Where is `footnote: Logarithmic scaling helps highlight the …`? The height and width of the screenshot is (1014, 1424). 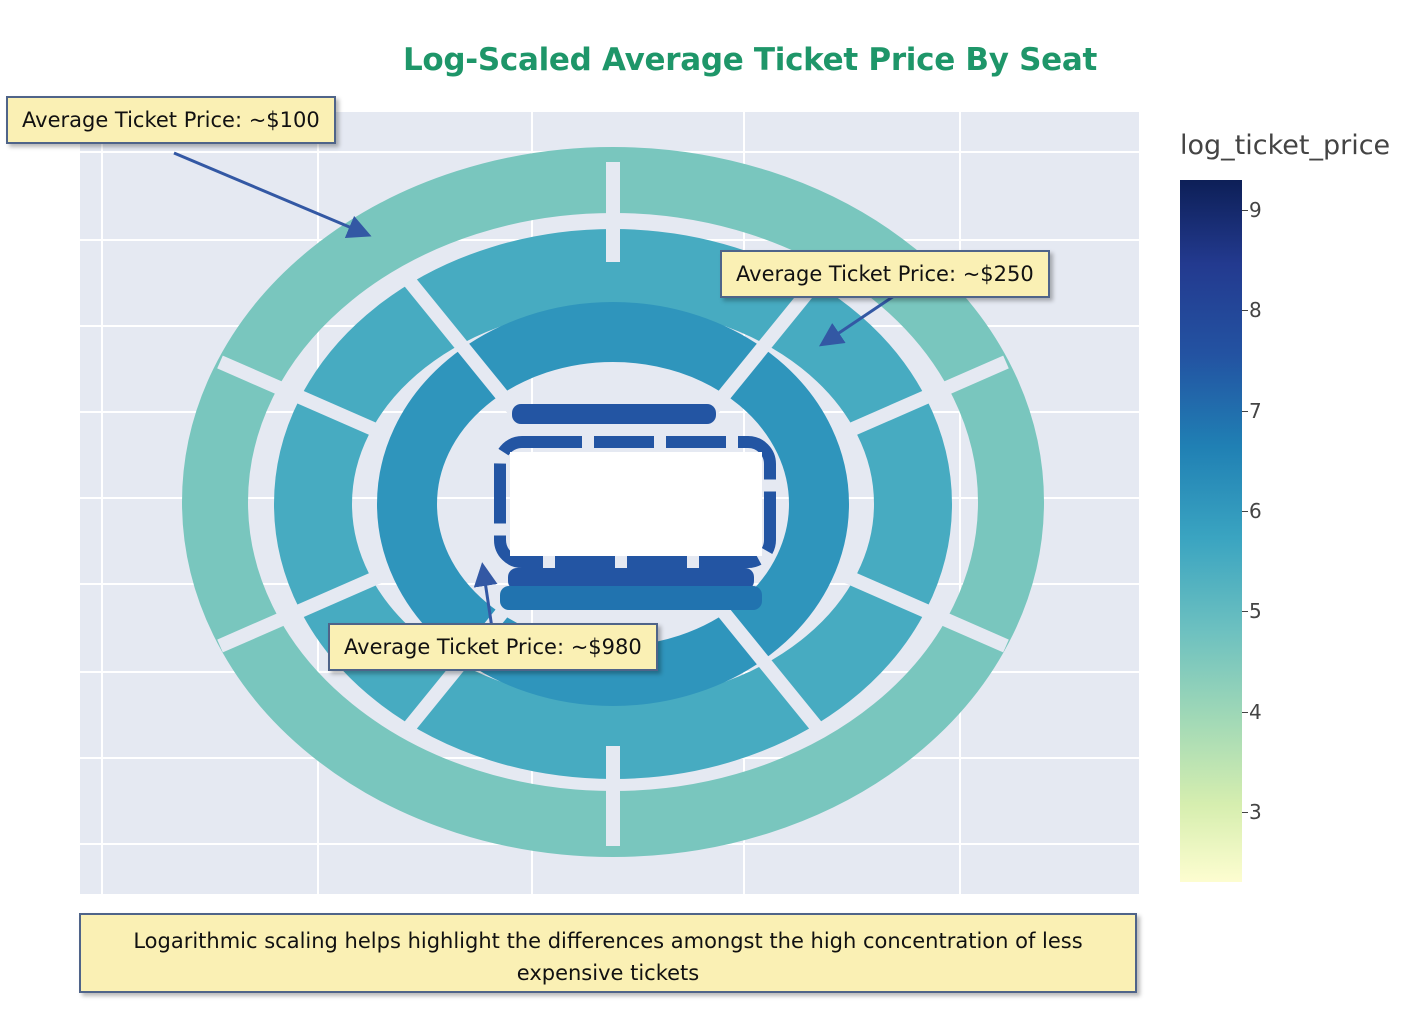
footnote: Logarithmic scaling helps highlight the … is located at coordinates (608, 953).